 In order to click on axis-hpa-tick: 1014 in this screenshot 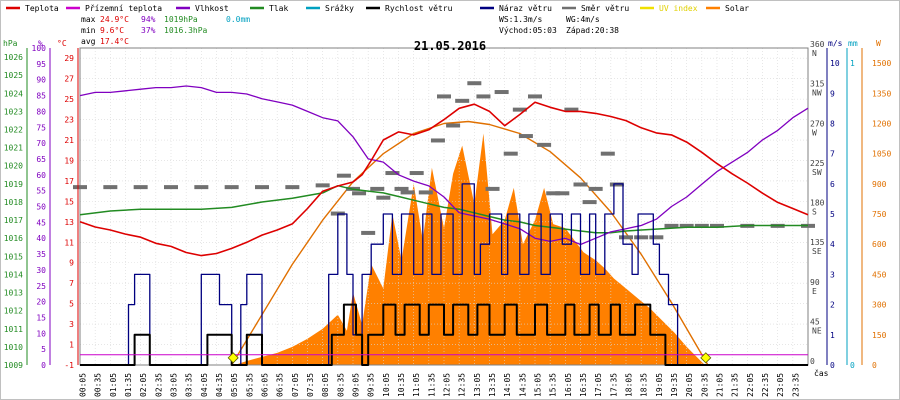, I will do `click(13, 274)`.